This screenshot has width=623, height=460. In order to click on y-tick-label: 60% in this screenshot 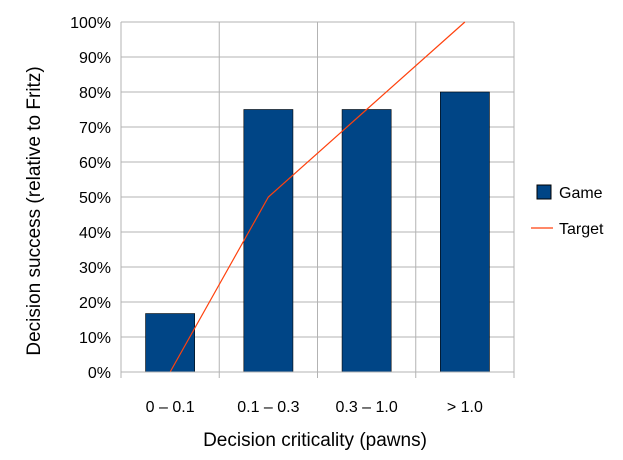, I will do `click(95, 163)`.